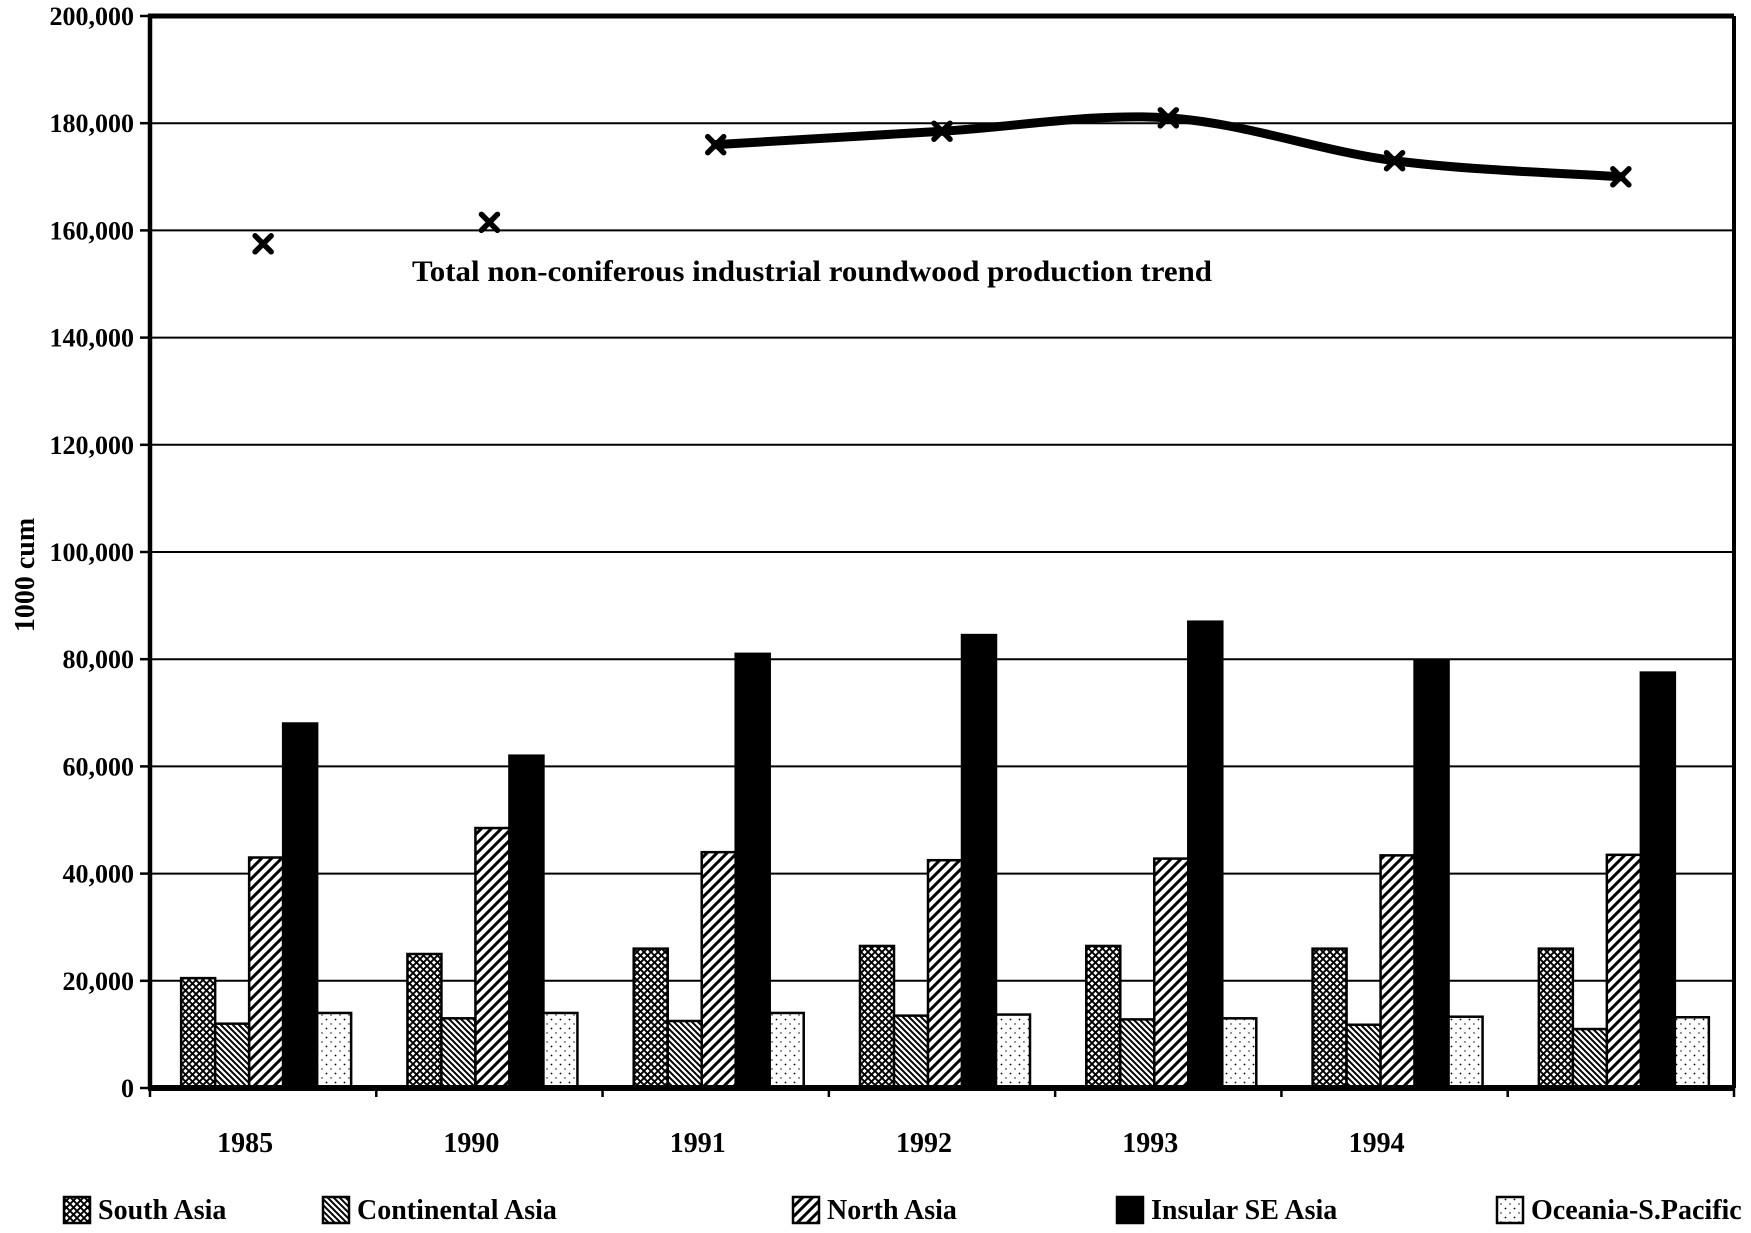 The width and height of the screenshot is (1751, 1233). Describe the element at coordinates (752, 871) in the screenshot. I see `bar-insular-se-asia-1991` at that location.